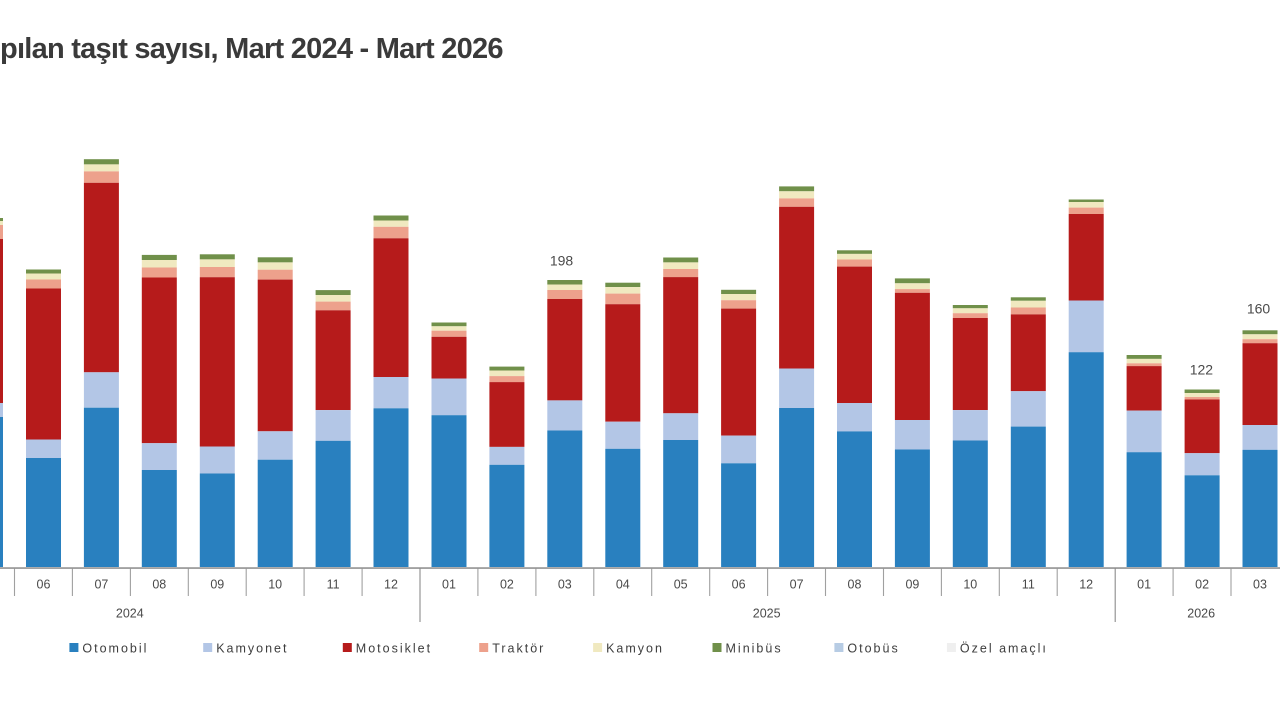  I want to click on svg-text: Minibüs, so click(754, 649).